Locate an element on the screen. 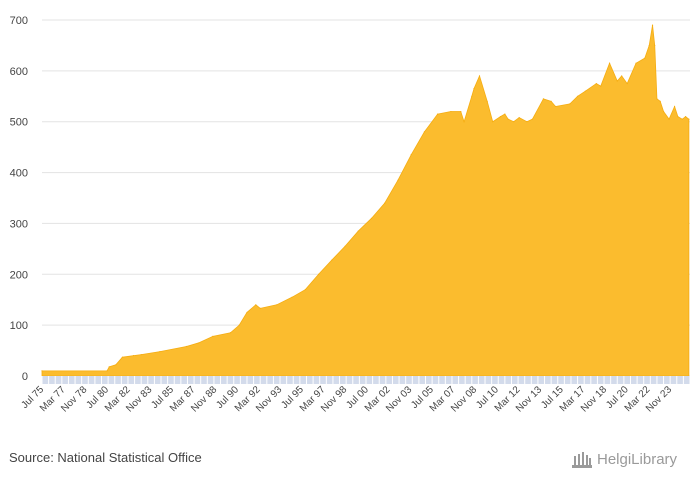  y-tick-label: 500 is located at coordinates (19, 123).